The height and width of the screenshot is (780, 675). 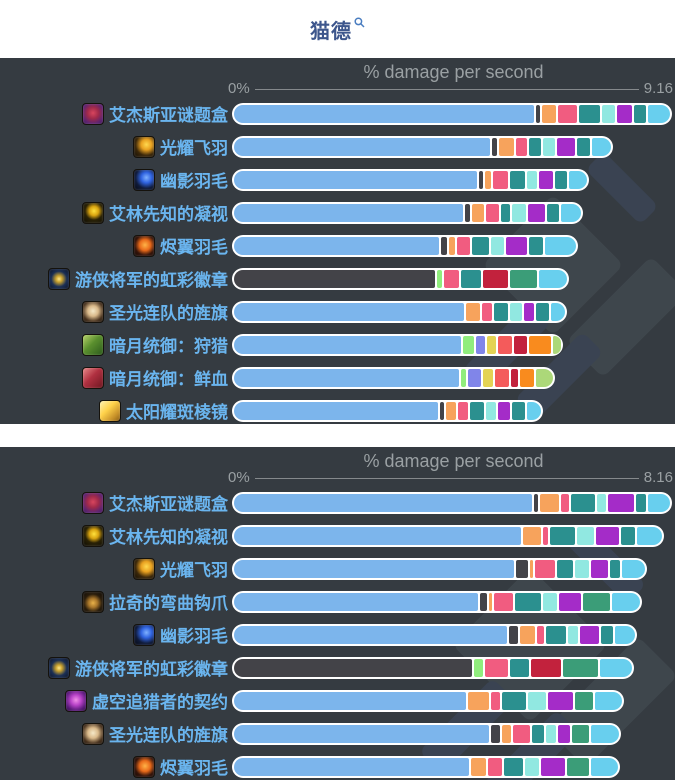 I want to click on item-link: 拉奇的弯曲钩爪, so click(x=168, y=603).